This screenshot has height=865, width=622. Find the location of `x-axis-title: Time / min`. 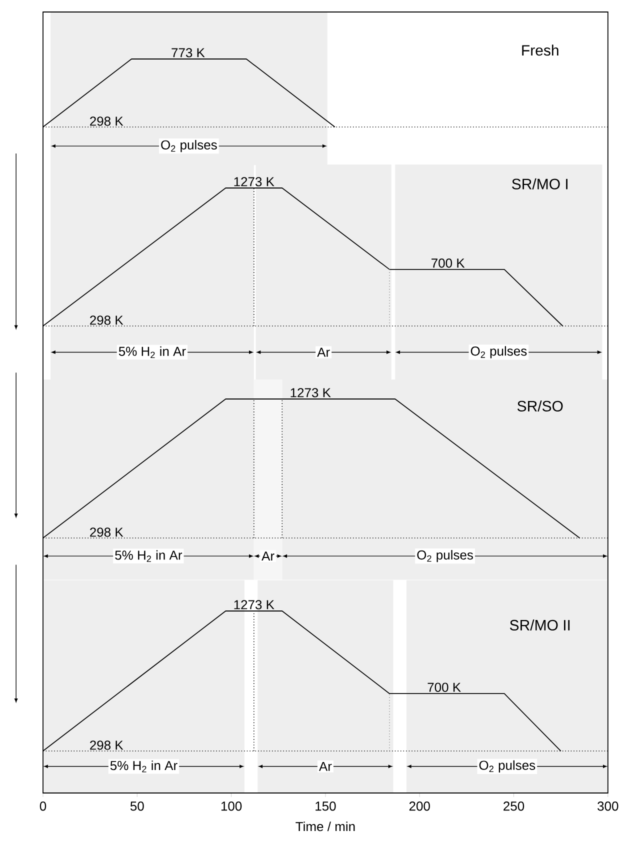

x-axis-title: Time / min is located at coordinates (325, 827).